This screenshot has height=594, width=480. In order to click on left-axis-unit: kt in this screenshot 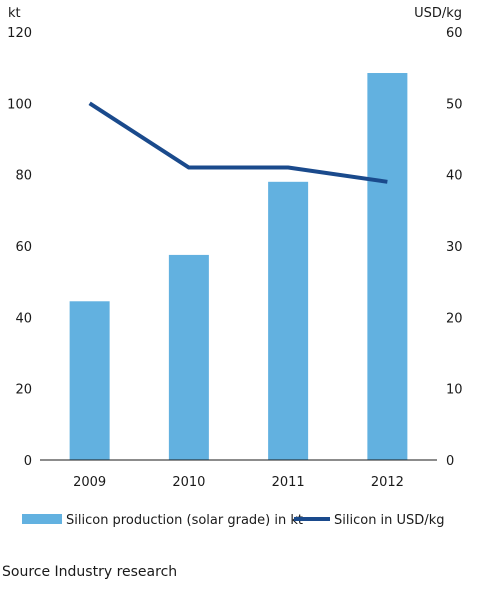, I will do `click(14, 13)`.